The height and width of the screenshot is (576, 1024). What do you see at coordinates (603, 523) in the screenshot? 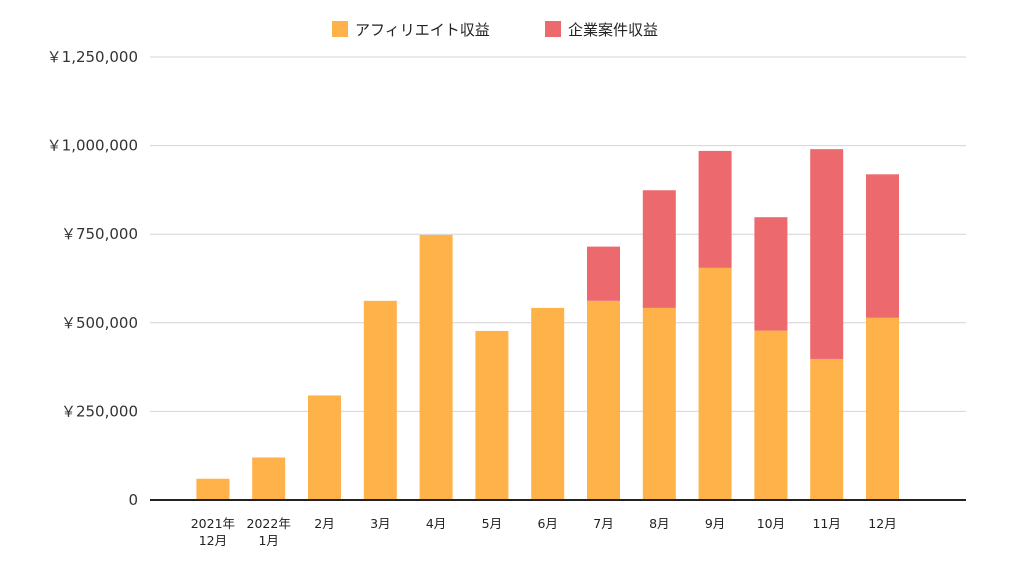
I see `x-tick-label: 7月` at bounding box center [603, 523].